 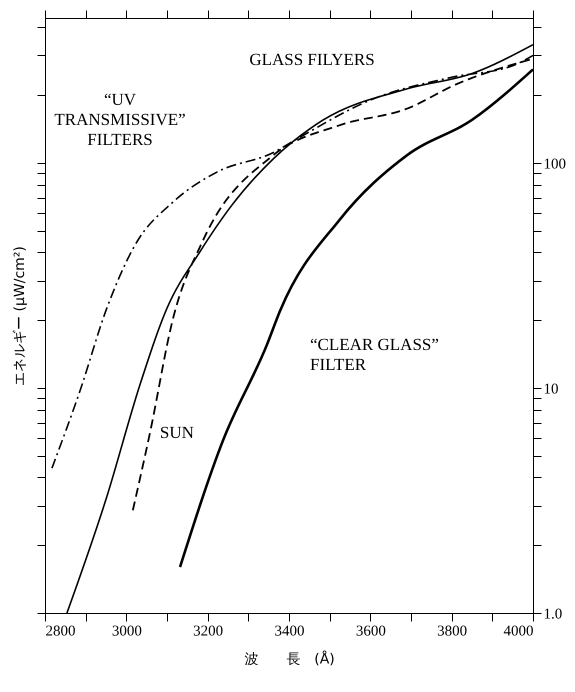 I want to click on x-tick-label: 2800, so click(x=61, y=632).